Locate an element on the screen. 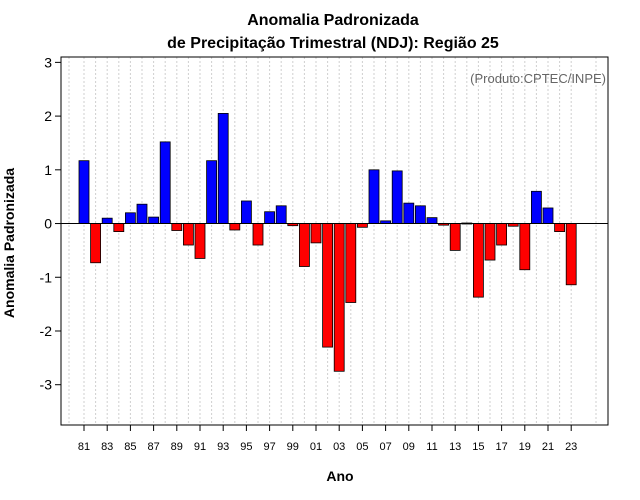 This screenshot has width=640, height=500. x-tick-label: 21 is located at coordinates (548, 447).